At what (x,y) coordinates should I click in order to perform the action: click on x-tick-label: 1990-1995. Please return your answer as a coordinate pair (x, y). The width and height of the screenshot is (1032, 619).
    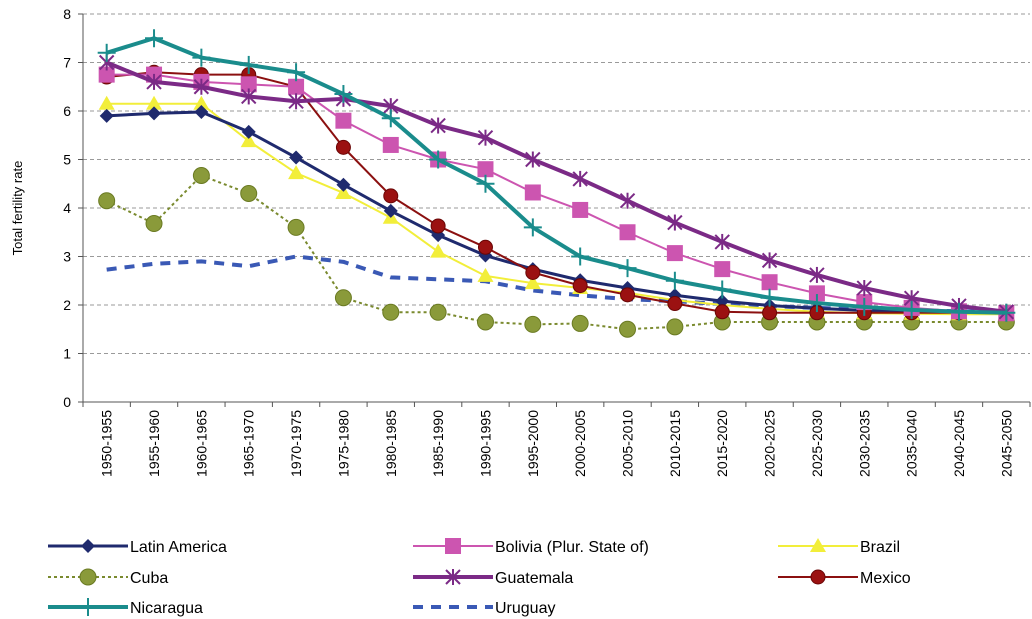
    Looking at the image, I should click on (485, 443).